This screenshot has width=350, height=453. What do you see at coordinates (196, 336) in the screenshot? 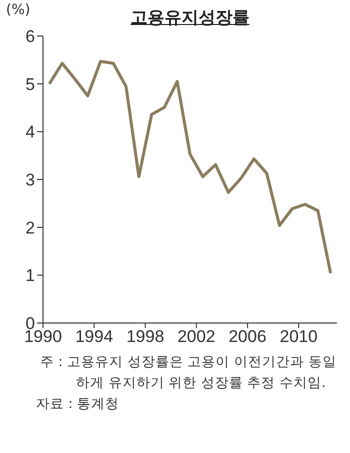
I see `x-tick-label: 2002` at bounding box center [196, 336].